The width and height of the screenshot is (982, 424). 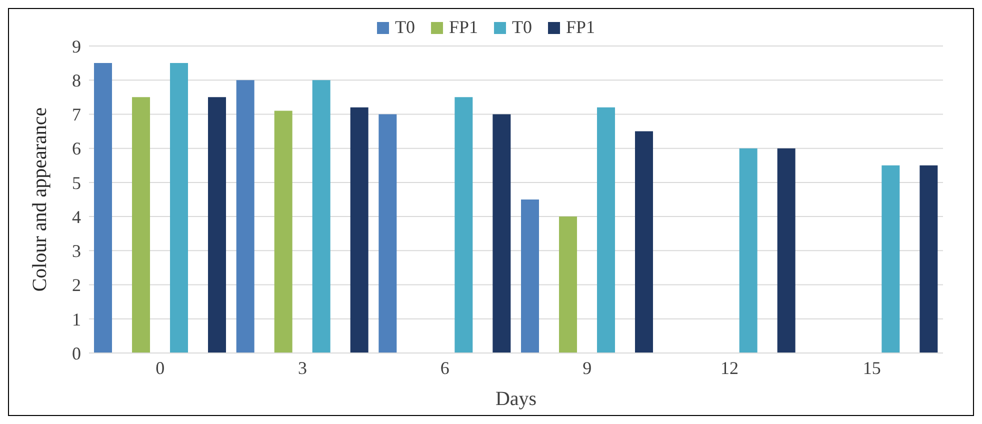 What do you see at coordinates (76, 46) in the screenshot?
I see `y-tick-label: 9` at bounding box center [76, 46].